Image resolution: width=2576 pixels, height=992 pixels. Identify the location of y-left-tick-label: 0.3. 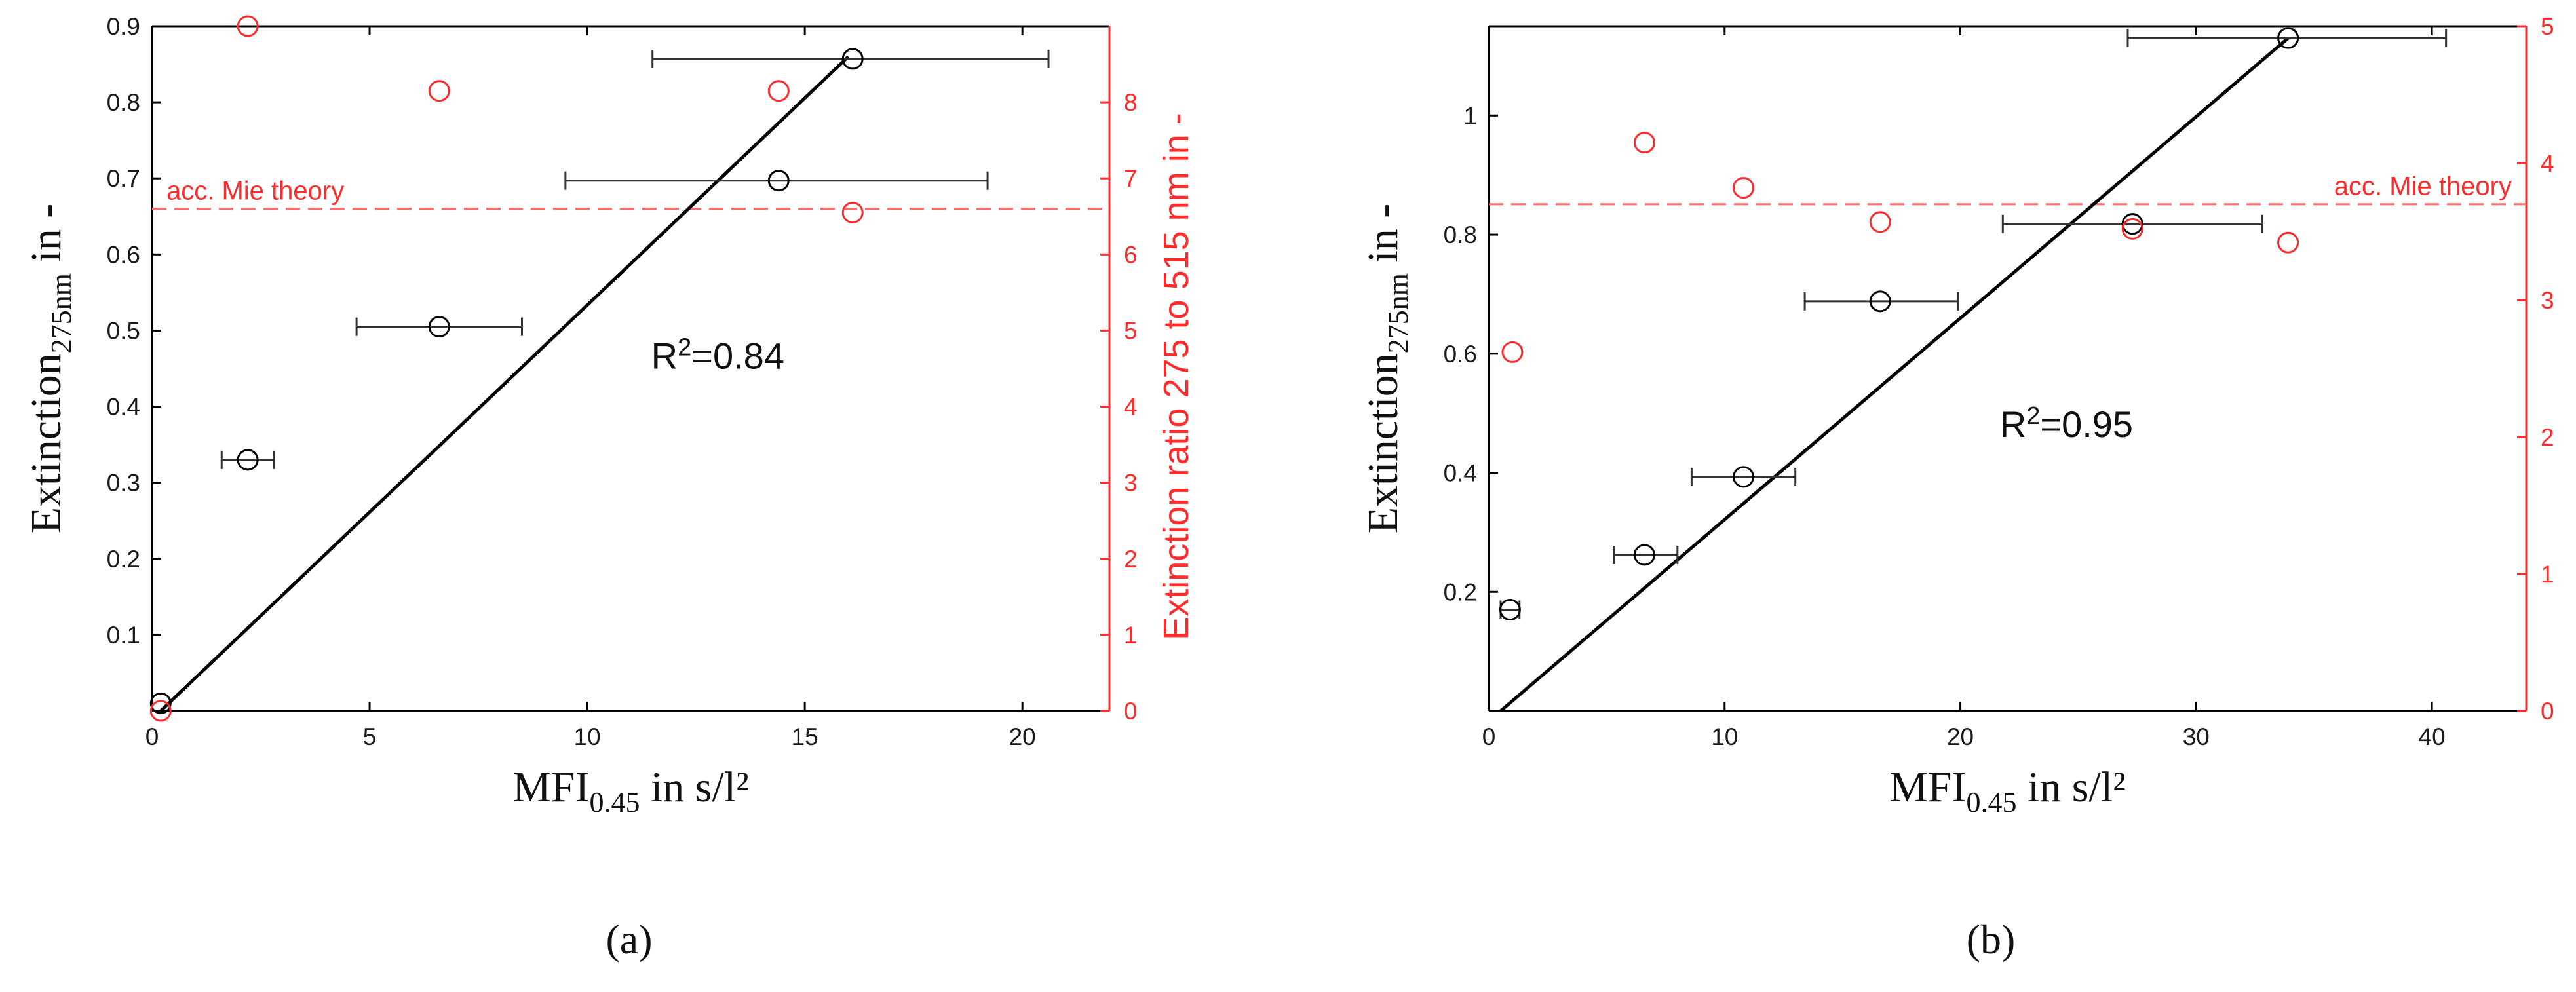
(123, 483).